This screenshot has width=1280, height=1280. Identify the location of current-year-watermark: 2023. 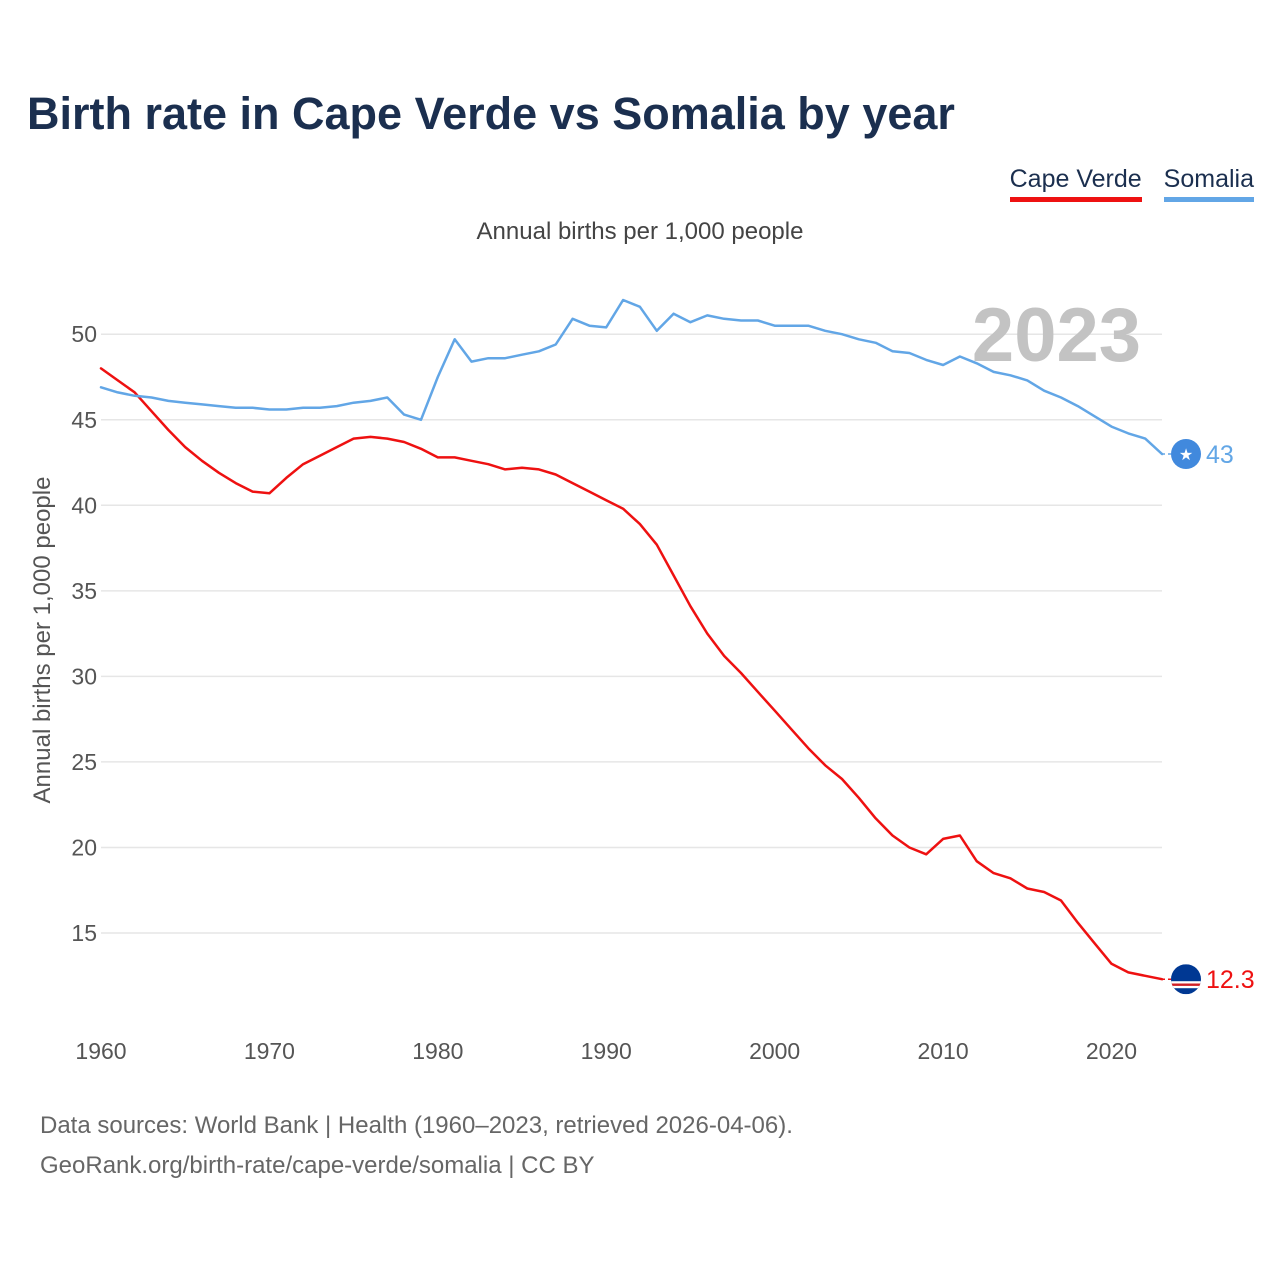
(1056, 335).